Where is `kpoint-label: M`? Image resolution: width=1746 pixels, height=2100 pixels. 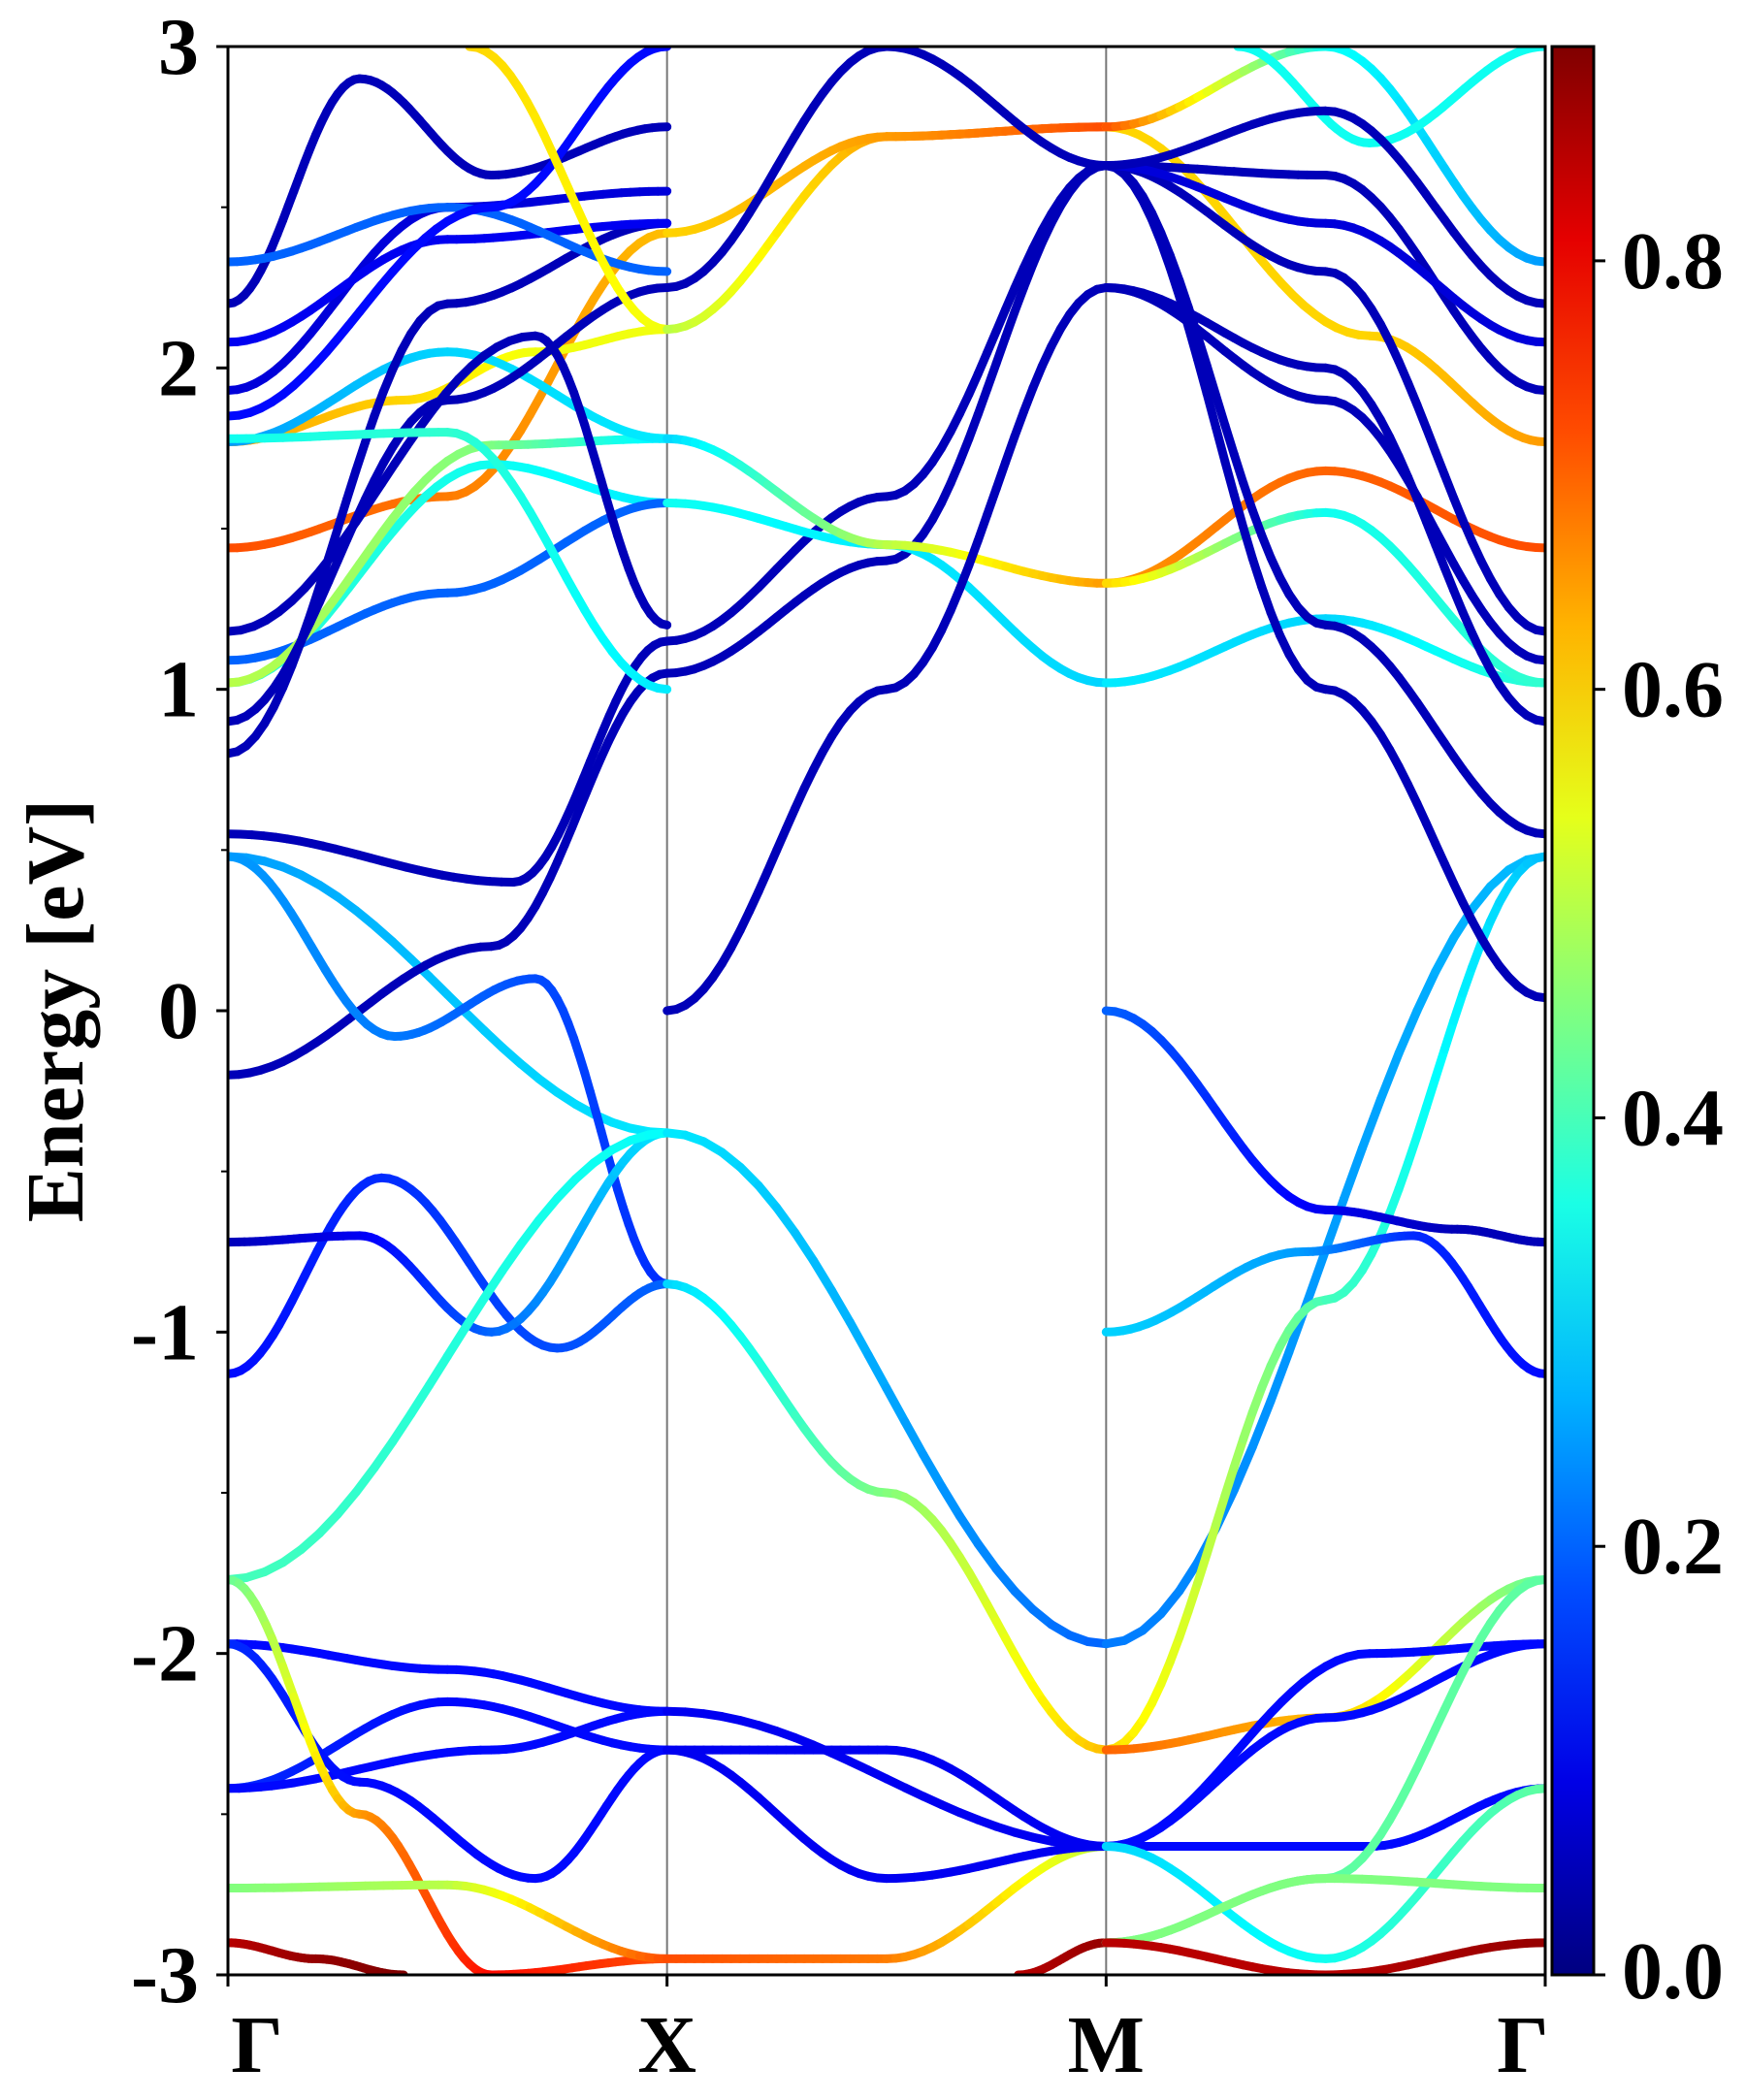
kpoint-label: M is located at coordinates (1106, 2045).